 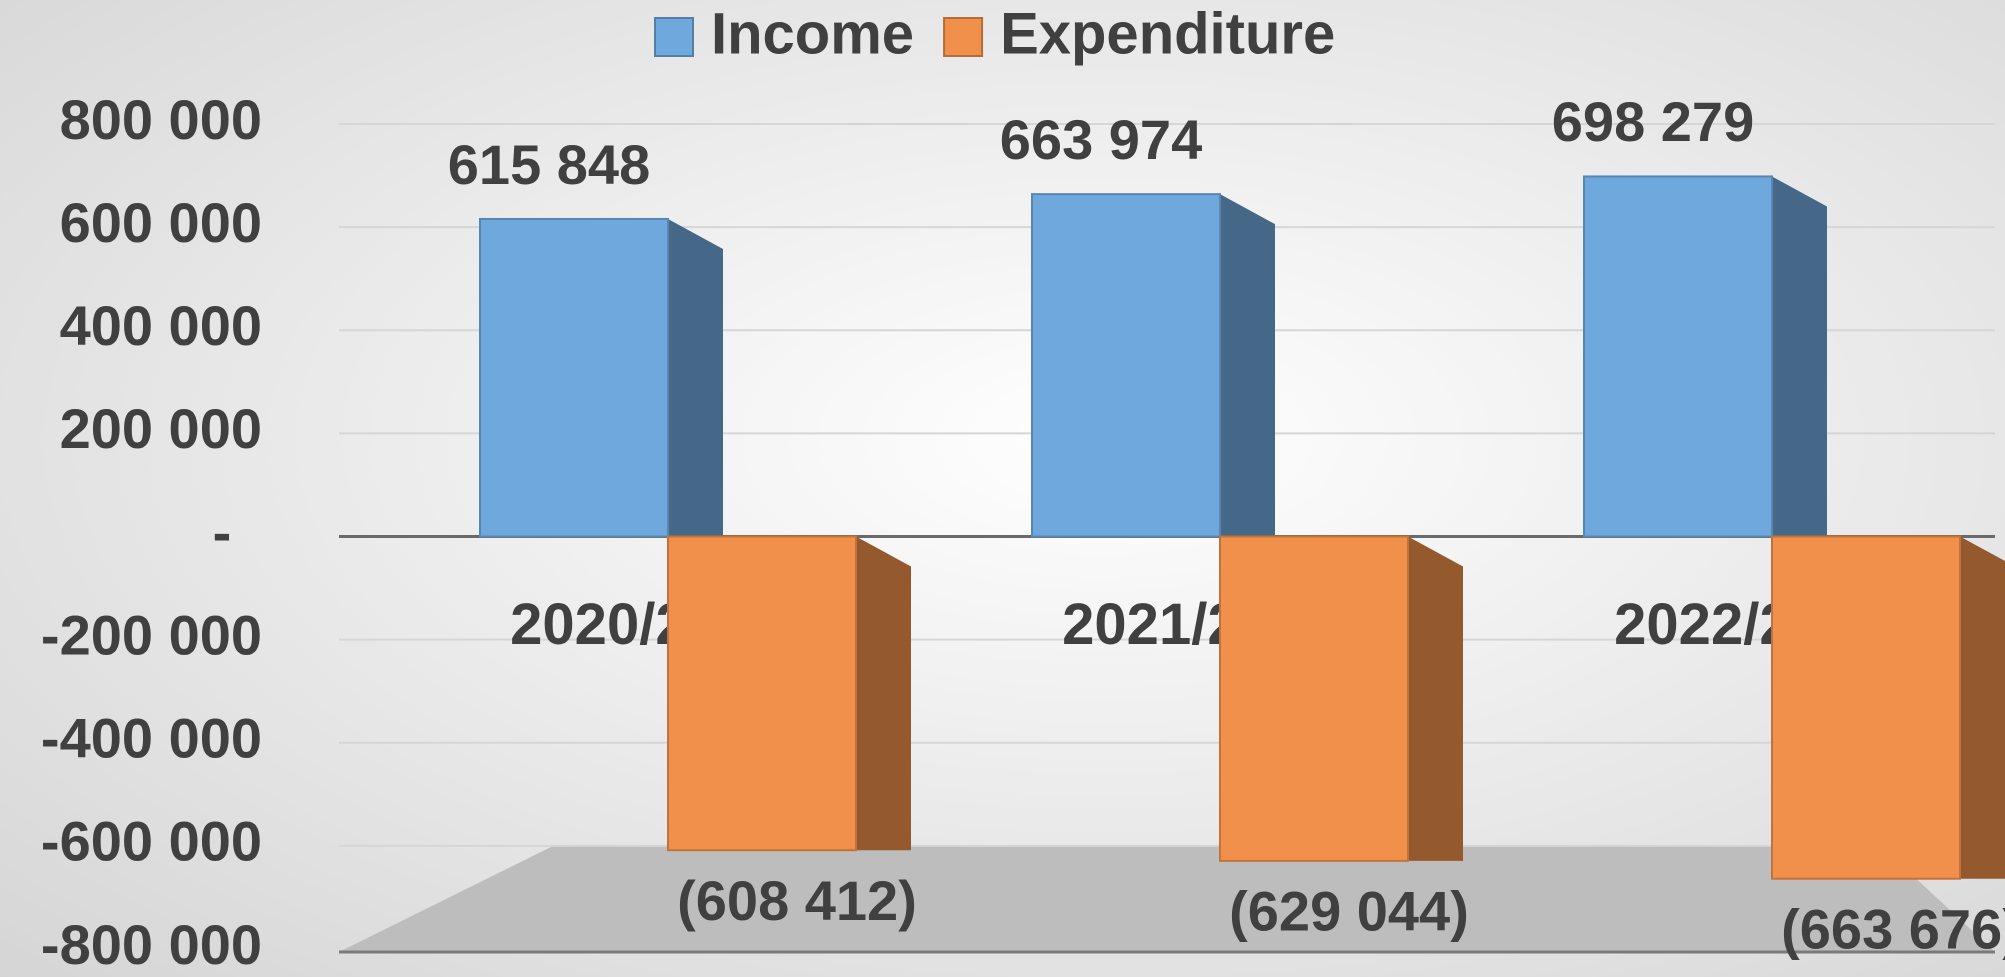 I want to click on data-label: (629 044), so click(x=1349, y=911).